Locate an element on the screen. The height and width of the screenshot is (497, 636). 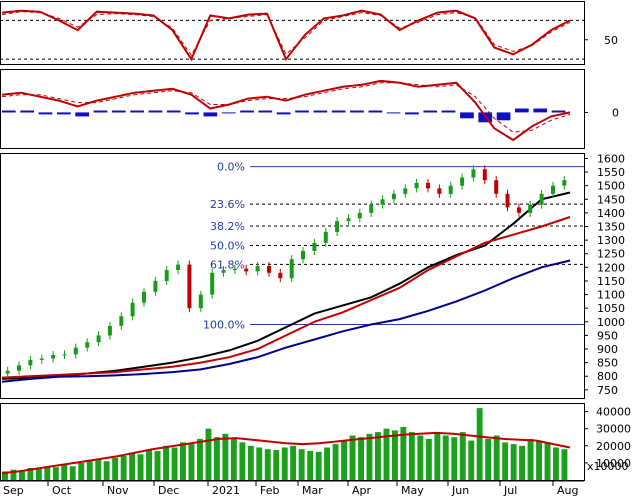
x-tick-label: Jul is located at coordinates (510, 490).